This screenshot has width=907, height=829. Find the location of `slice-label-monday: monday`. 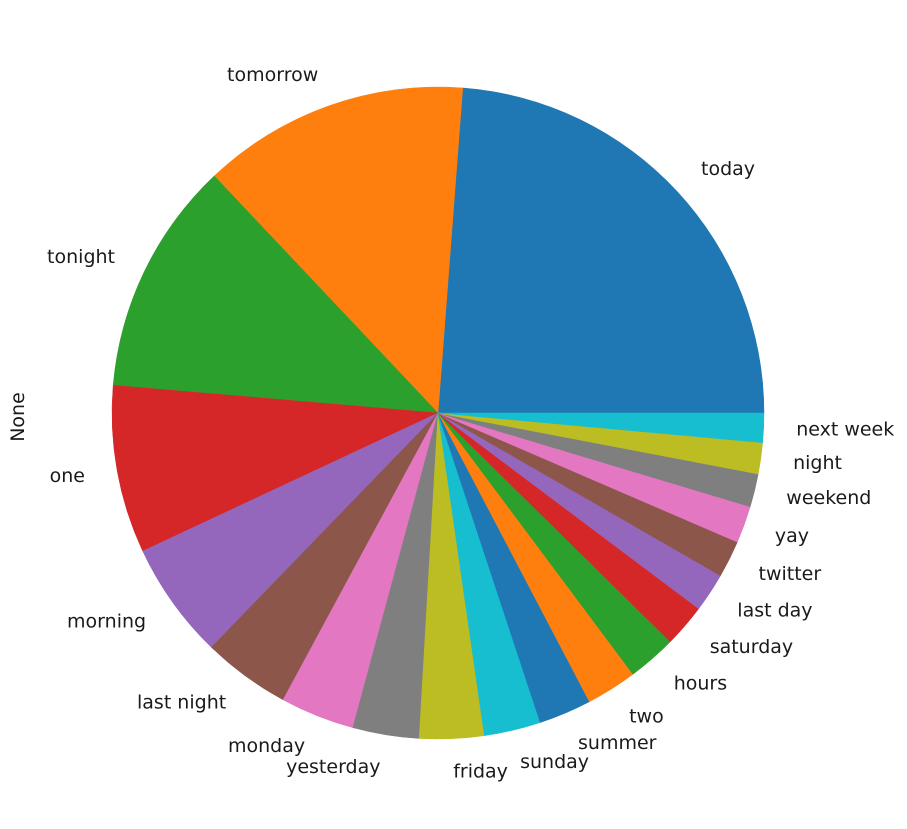

slice-label-monday: monday is located at coordinates (266, 746).